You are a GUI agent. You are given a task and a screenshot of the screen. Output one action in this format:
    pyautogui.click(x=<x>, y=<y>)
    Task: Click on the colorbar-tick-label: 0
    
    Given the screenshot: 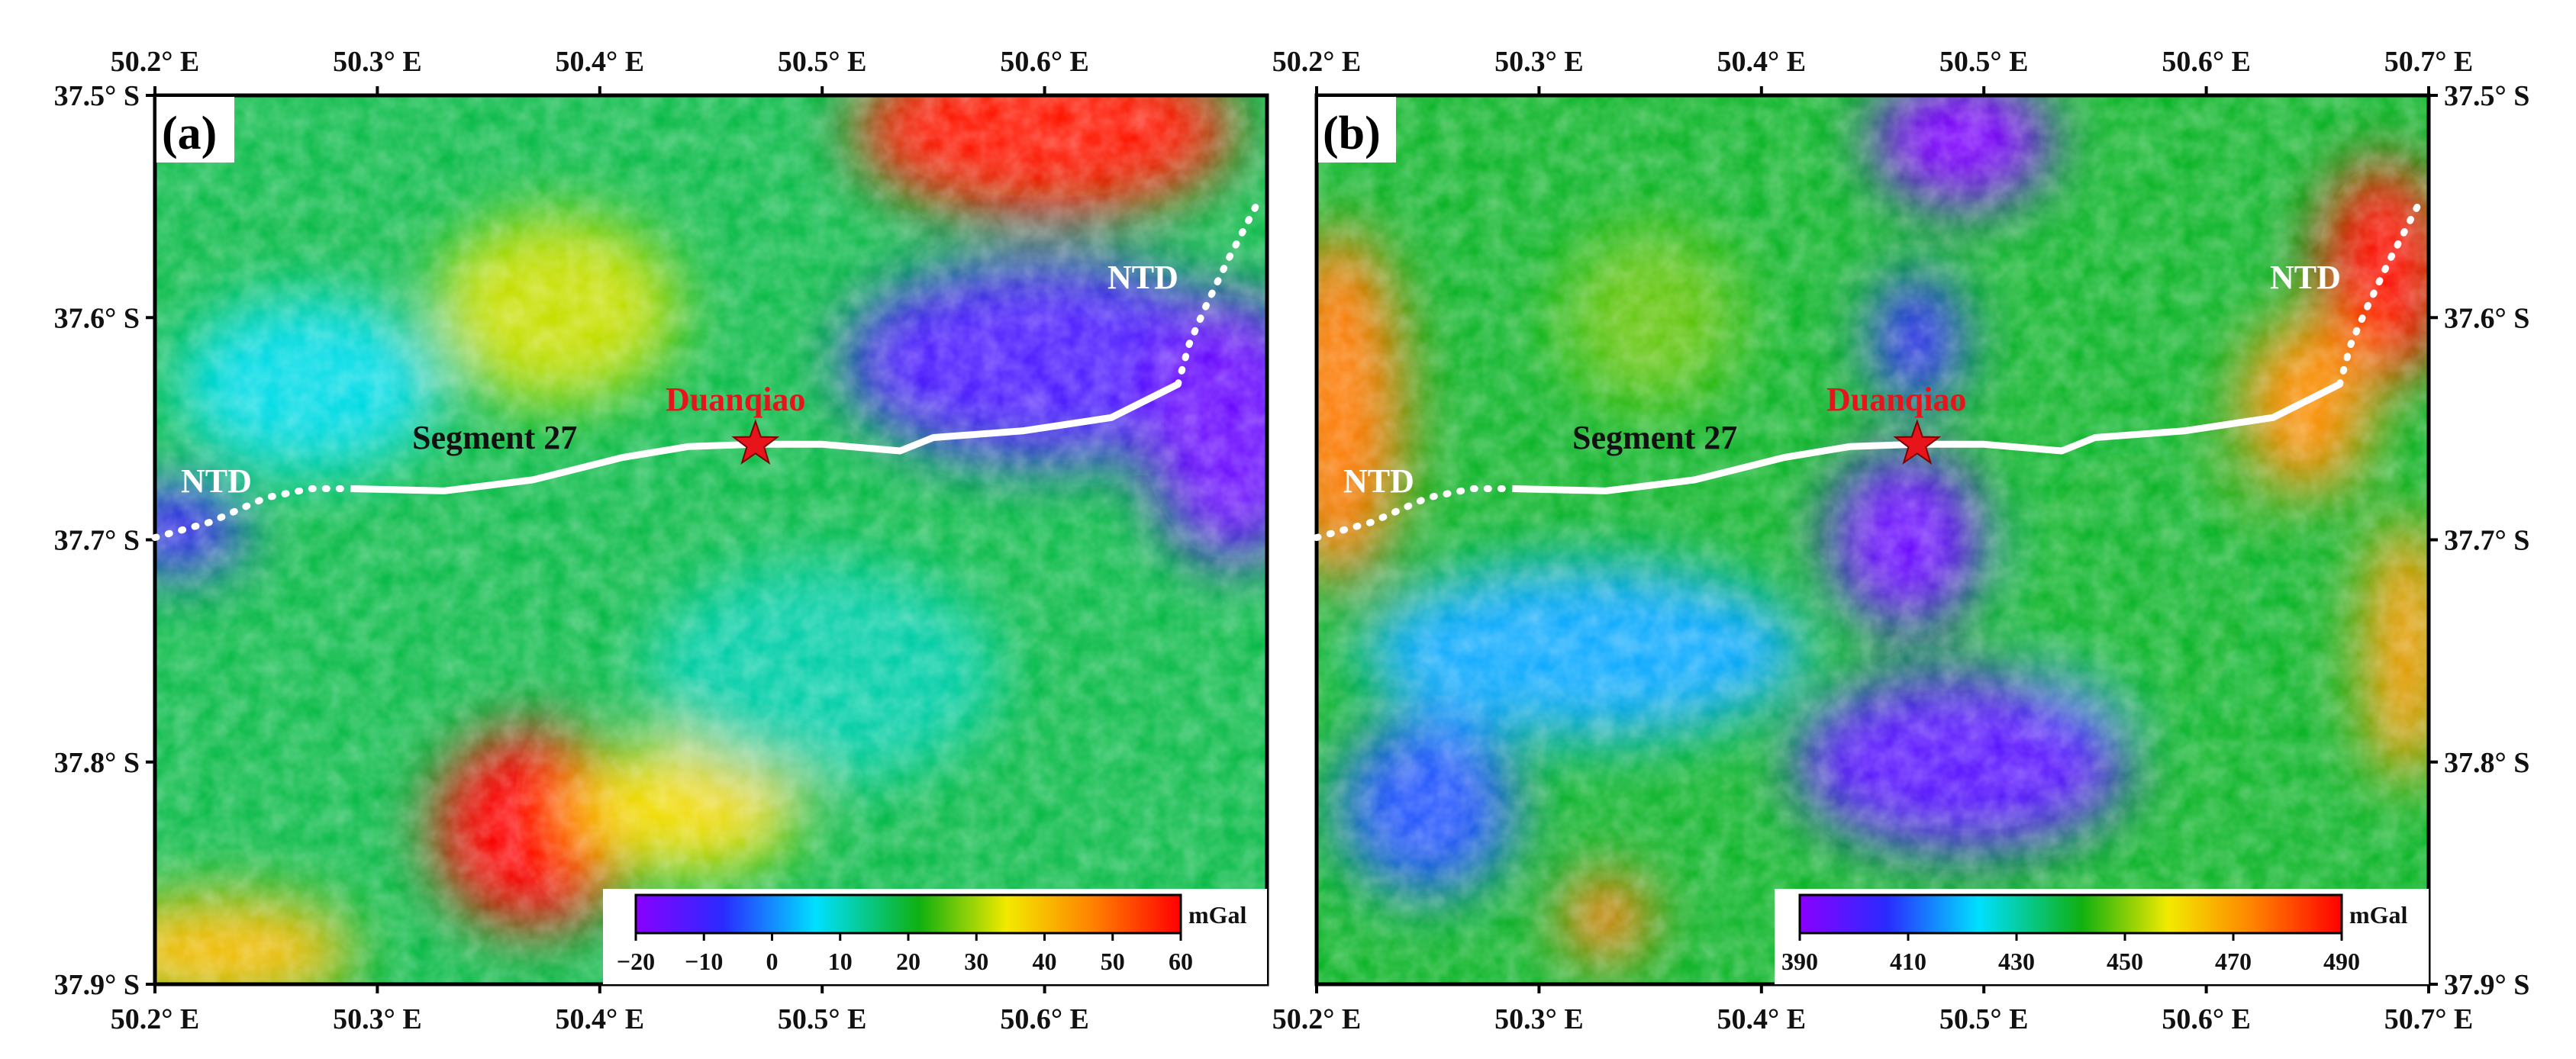 What is the action you would take?
    pyautogui.click(x=773, y=961)
    